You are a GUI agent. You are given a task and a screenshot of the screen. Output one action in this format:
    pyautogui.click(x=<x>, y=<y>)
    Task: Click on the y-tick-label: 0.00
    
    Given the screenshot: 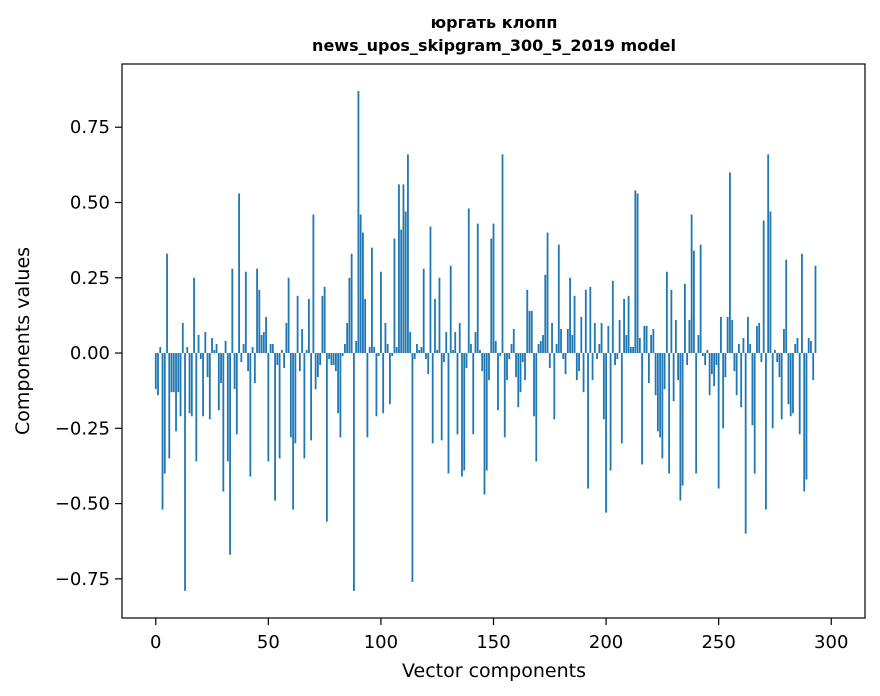 What is the action you would take?
    pyautogui.click(x=90, y=353)
    